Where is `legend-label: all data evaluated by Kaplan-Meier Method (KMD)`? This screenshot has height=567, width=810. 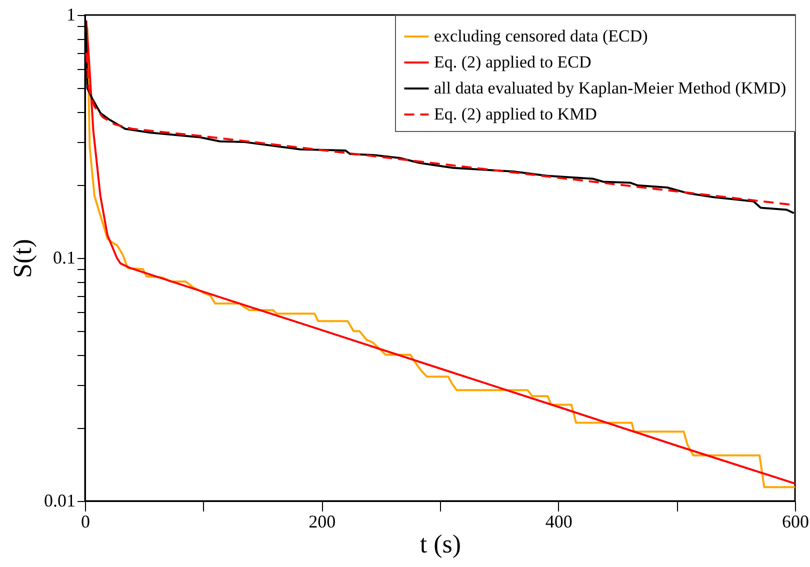
legend-label: all data evaluated by Kaplan-Meier Method (KMD) is located at coordinates (610, 88).